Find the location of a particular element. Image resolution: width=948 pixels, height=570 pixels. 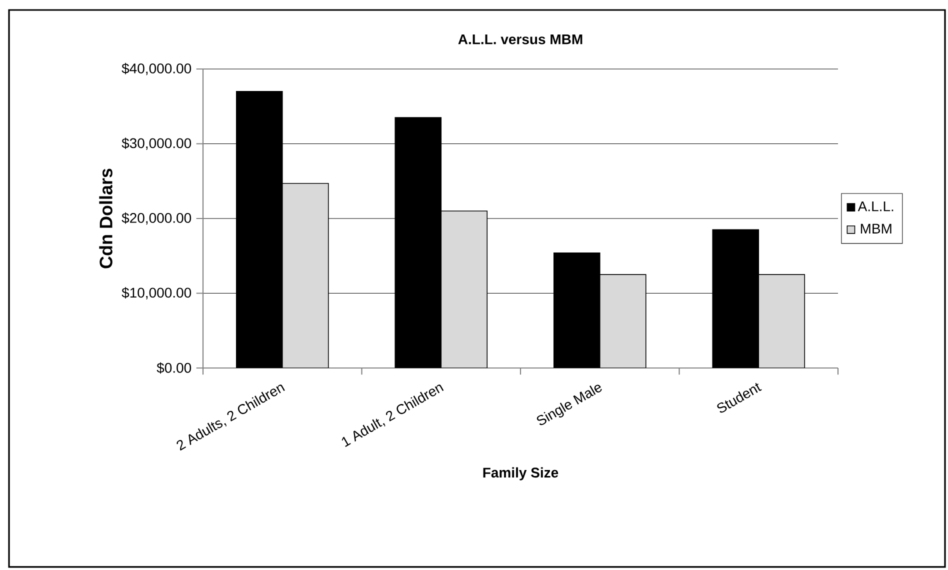

y-axis-title: Cdn Dollars is located at coordinates (105, 218).